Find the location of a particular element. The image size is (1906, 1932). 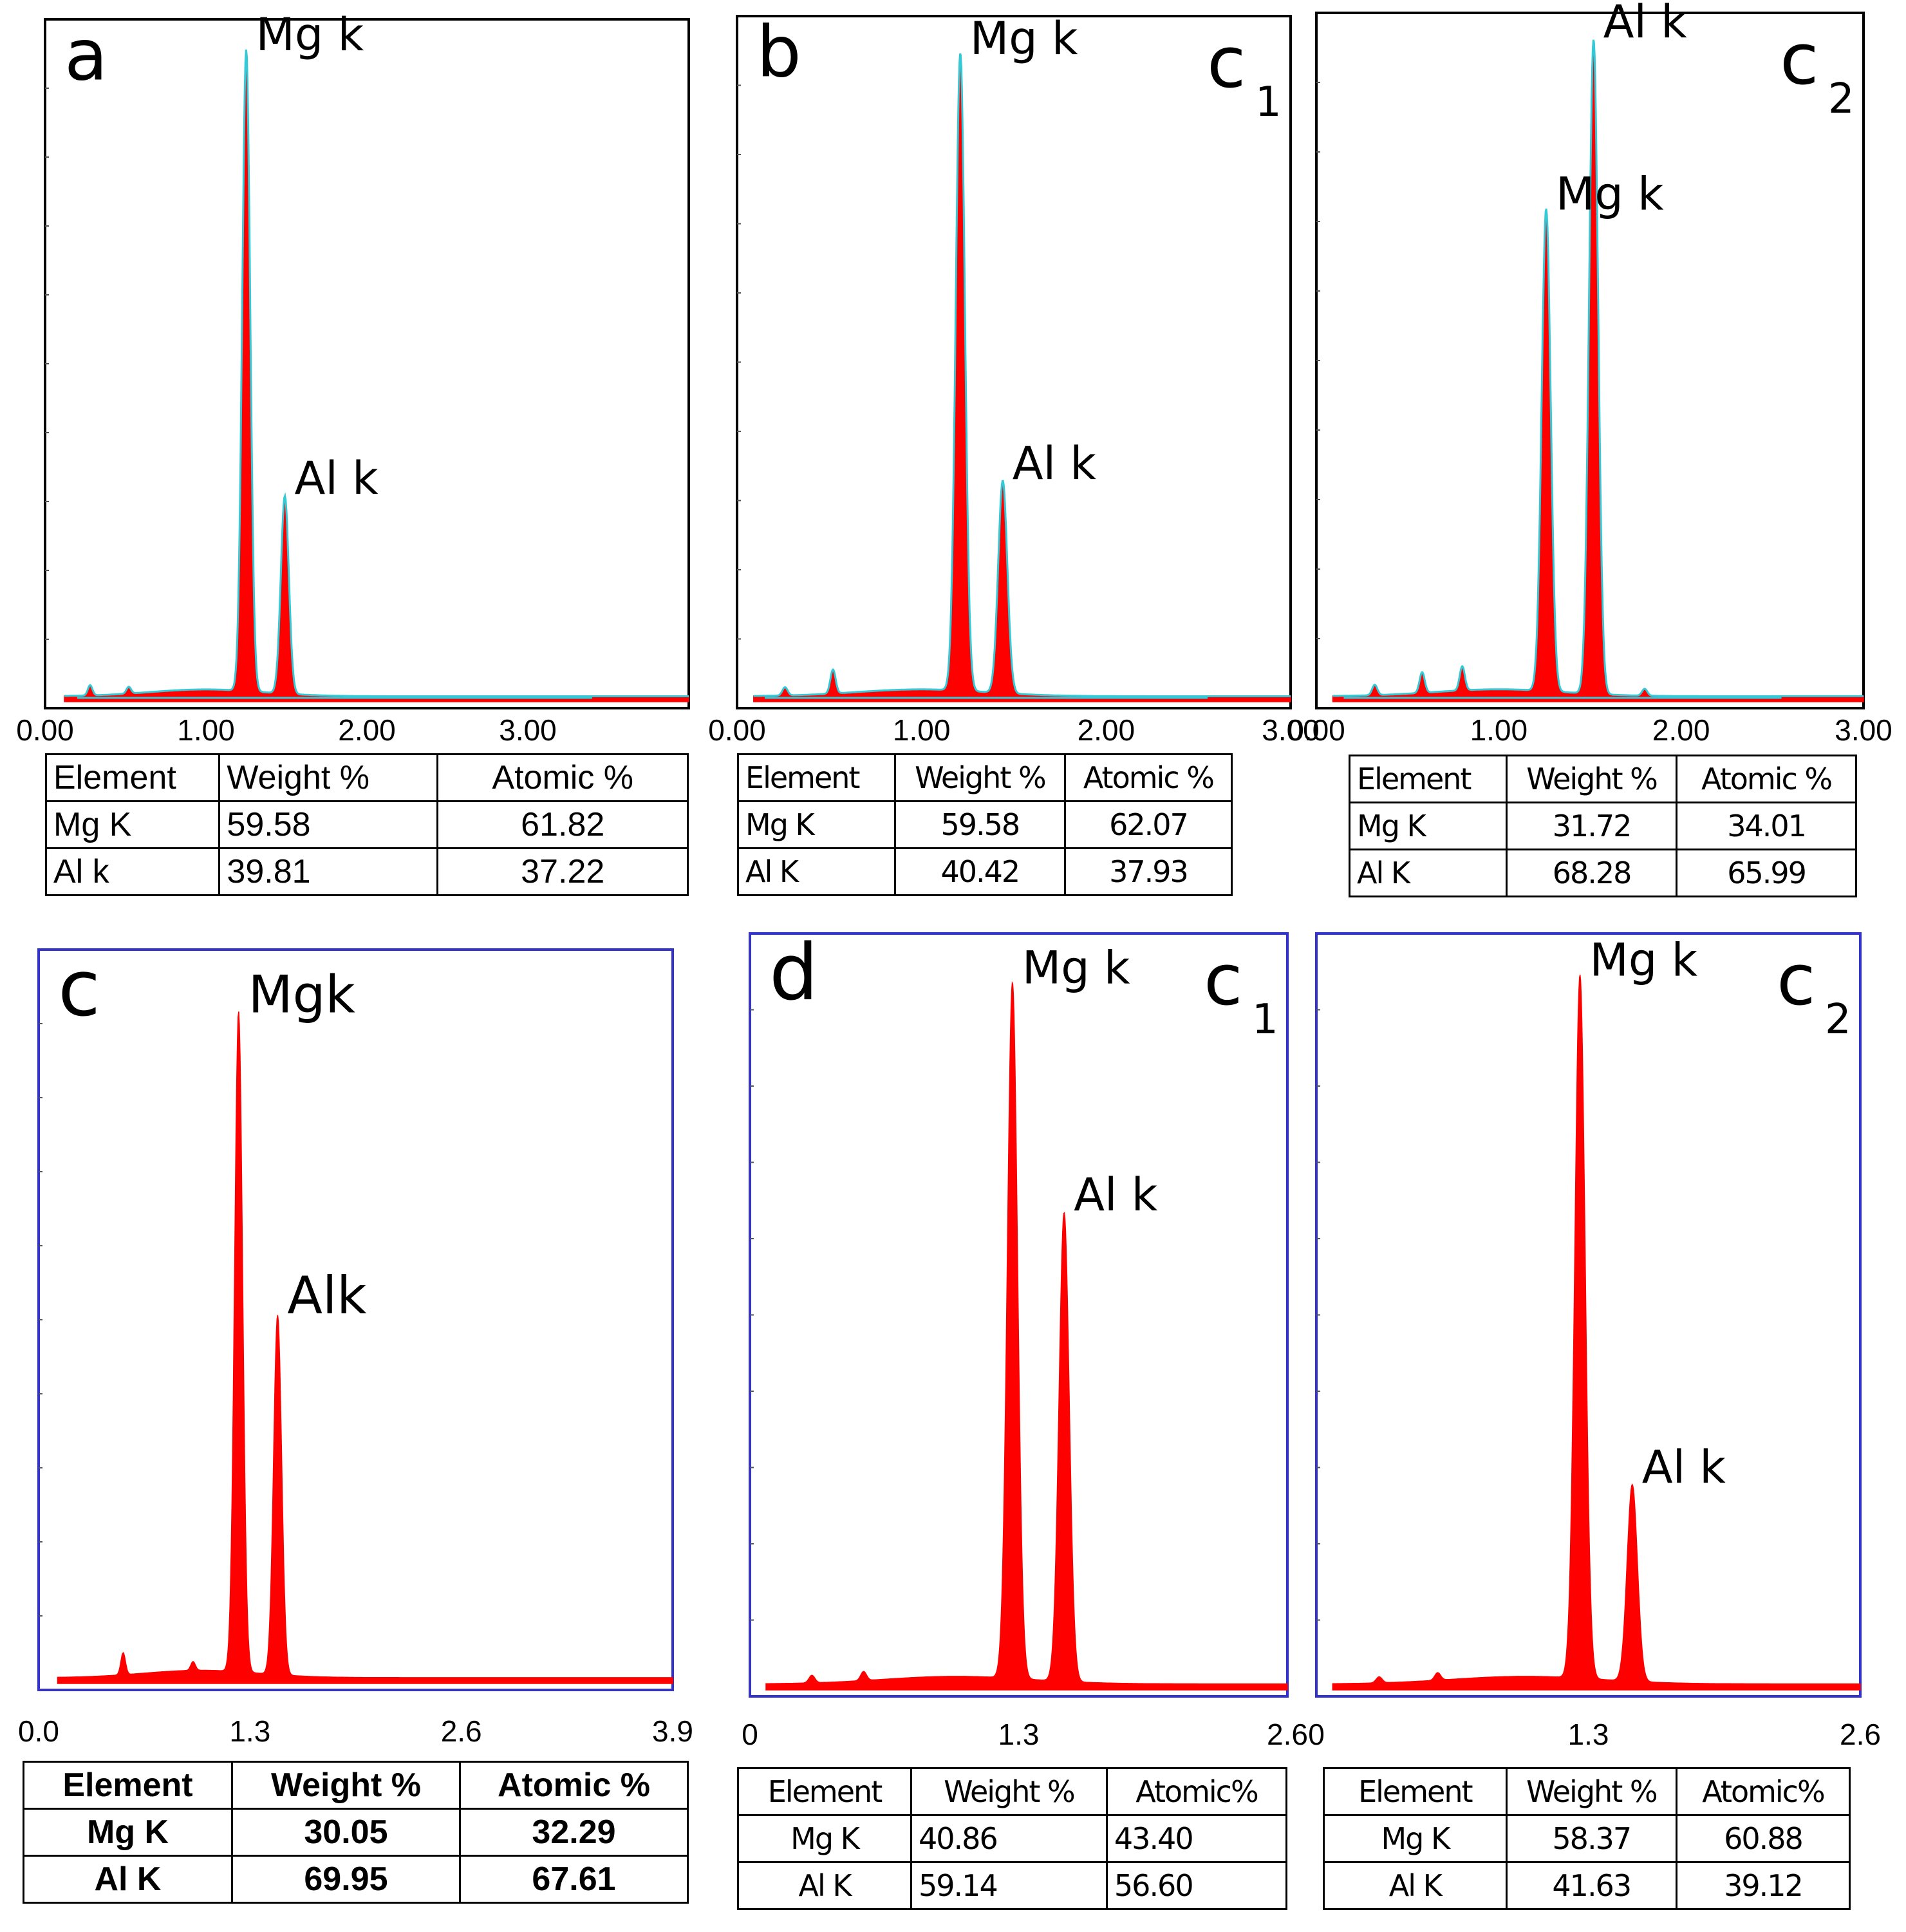

table-cell: 68.28 is located at coordinates (1592, 873).